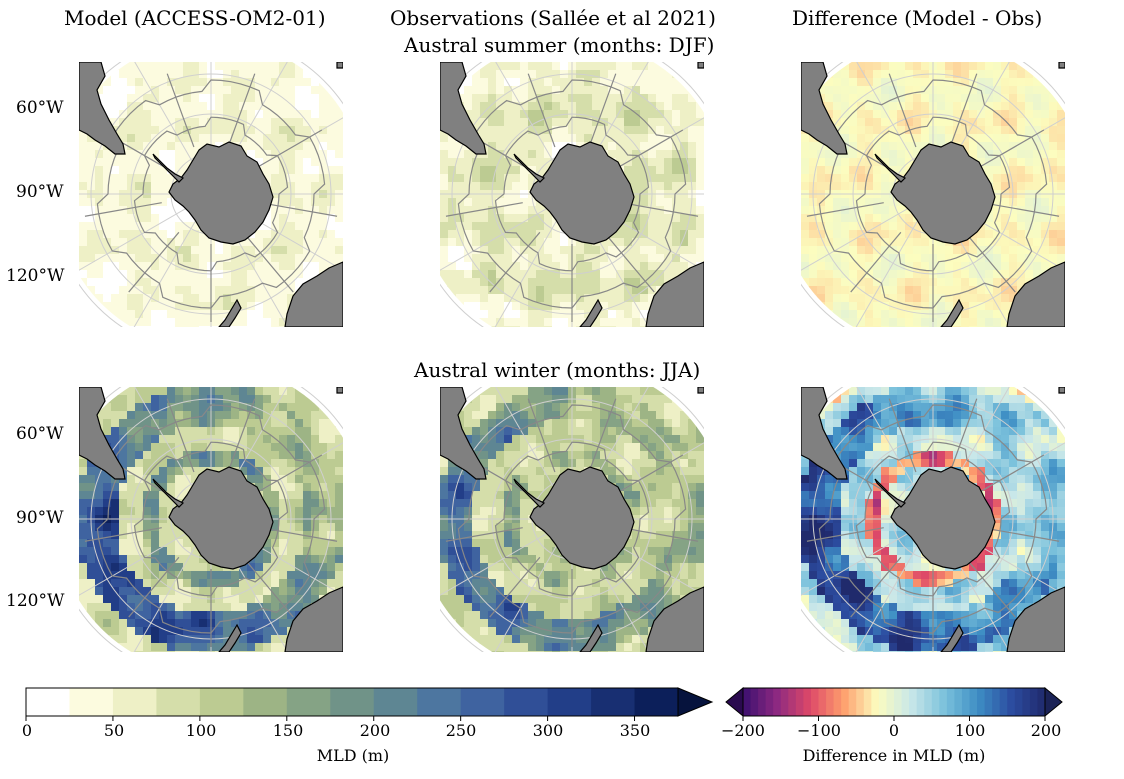  What do you see at coordinates (339, 390) in the screenshot?
I see `africa-tip` at bounding box center [339, 390].